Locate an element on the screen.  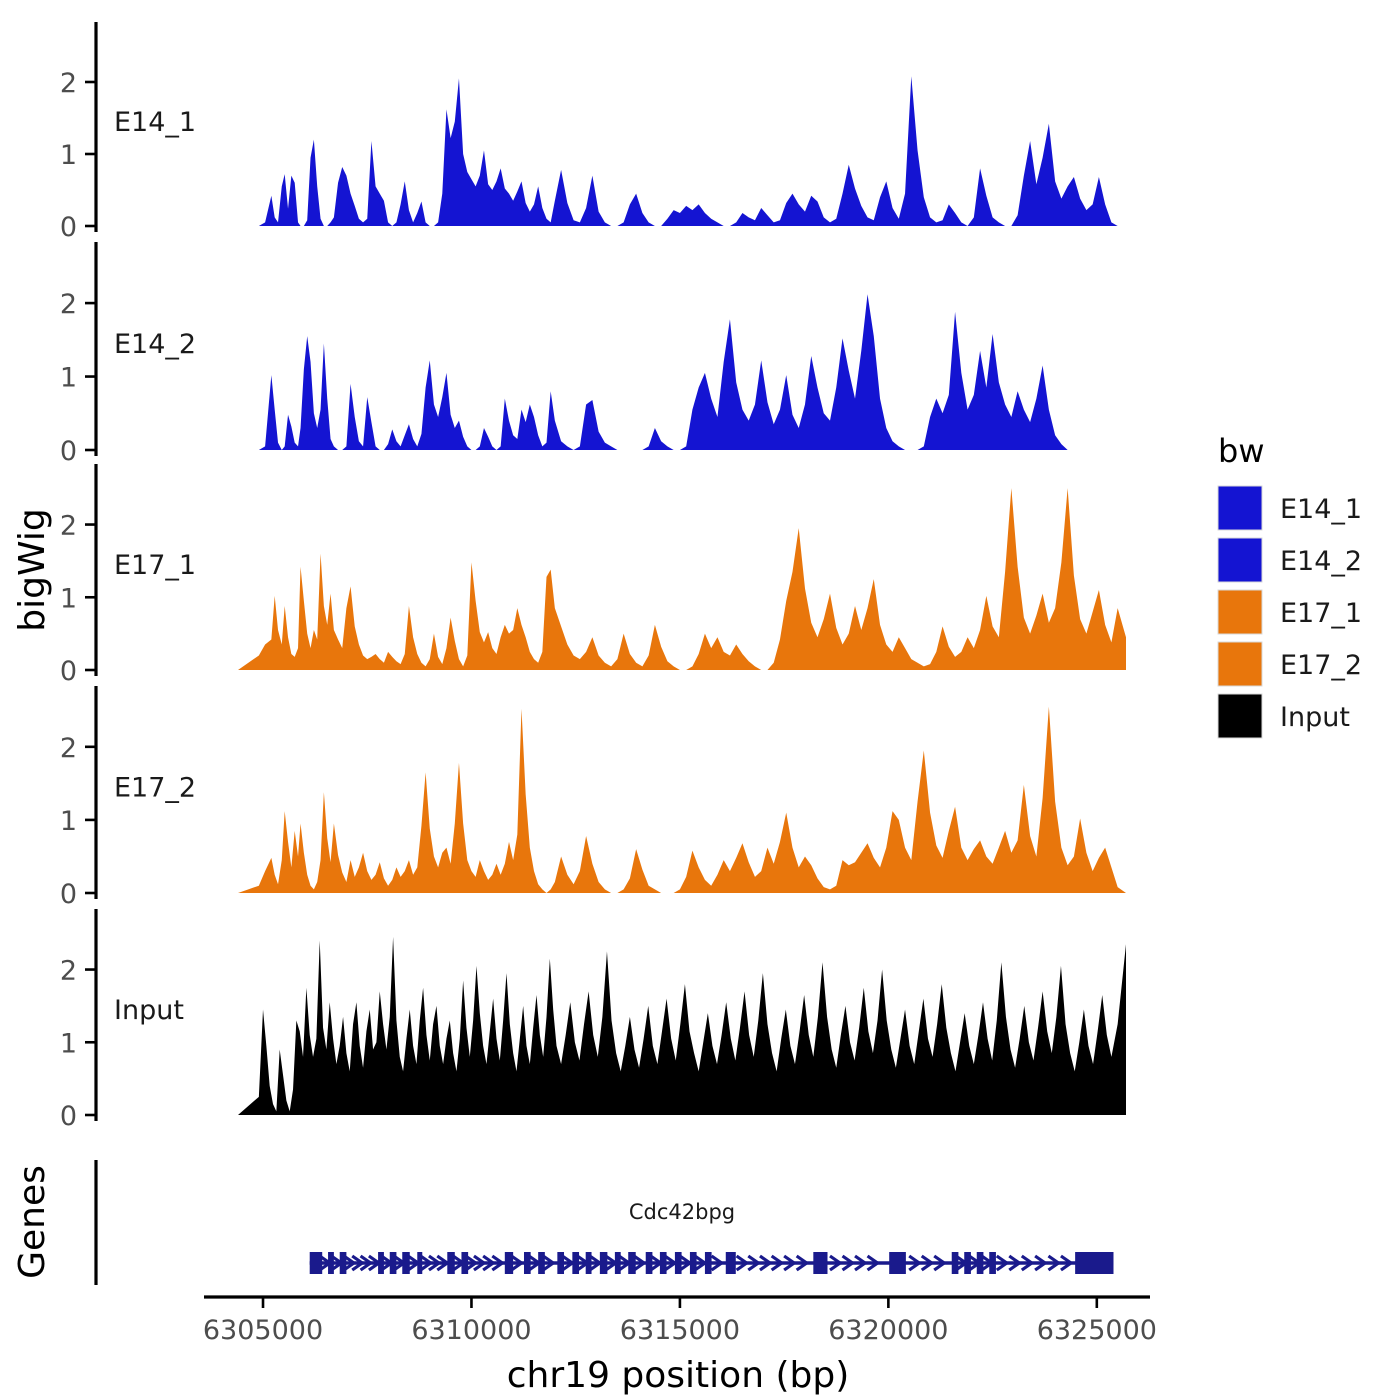
x-tick-label: 6325000 is located at coordinates (1097, 1330).